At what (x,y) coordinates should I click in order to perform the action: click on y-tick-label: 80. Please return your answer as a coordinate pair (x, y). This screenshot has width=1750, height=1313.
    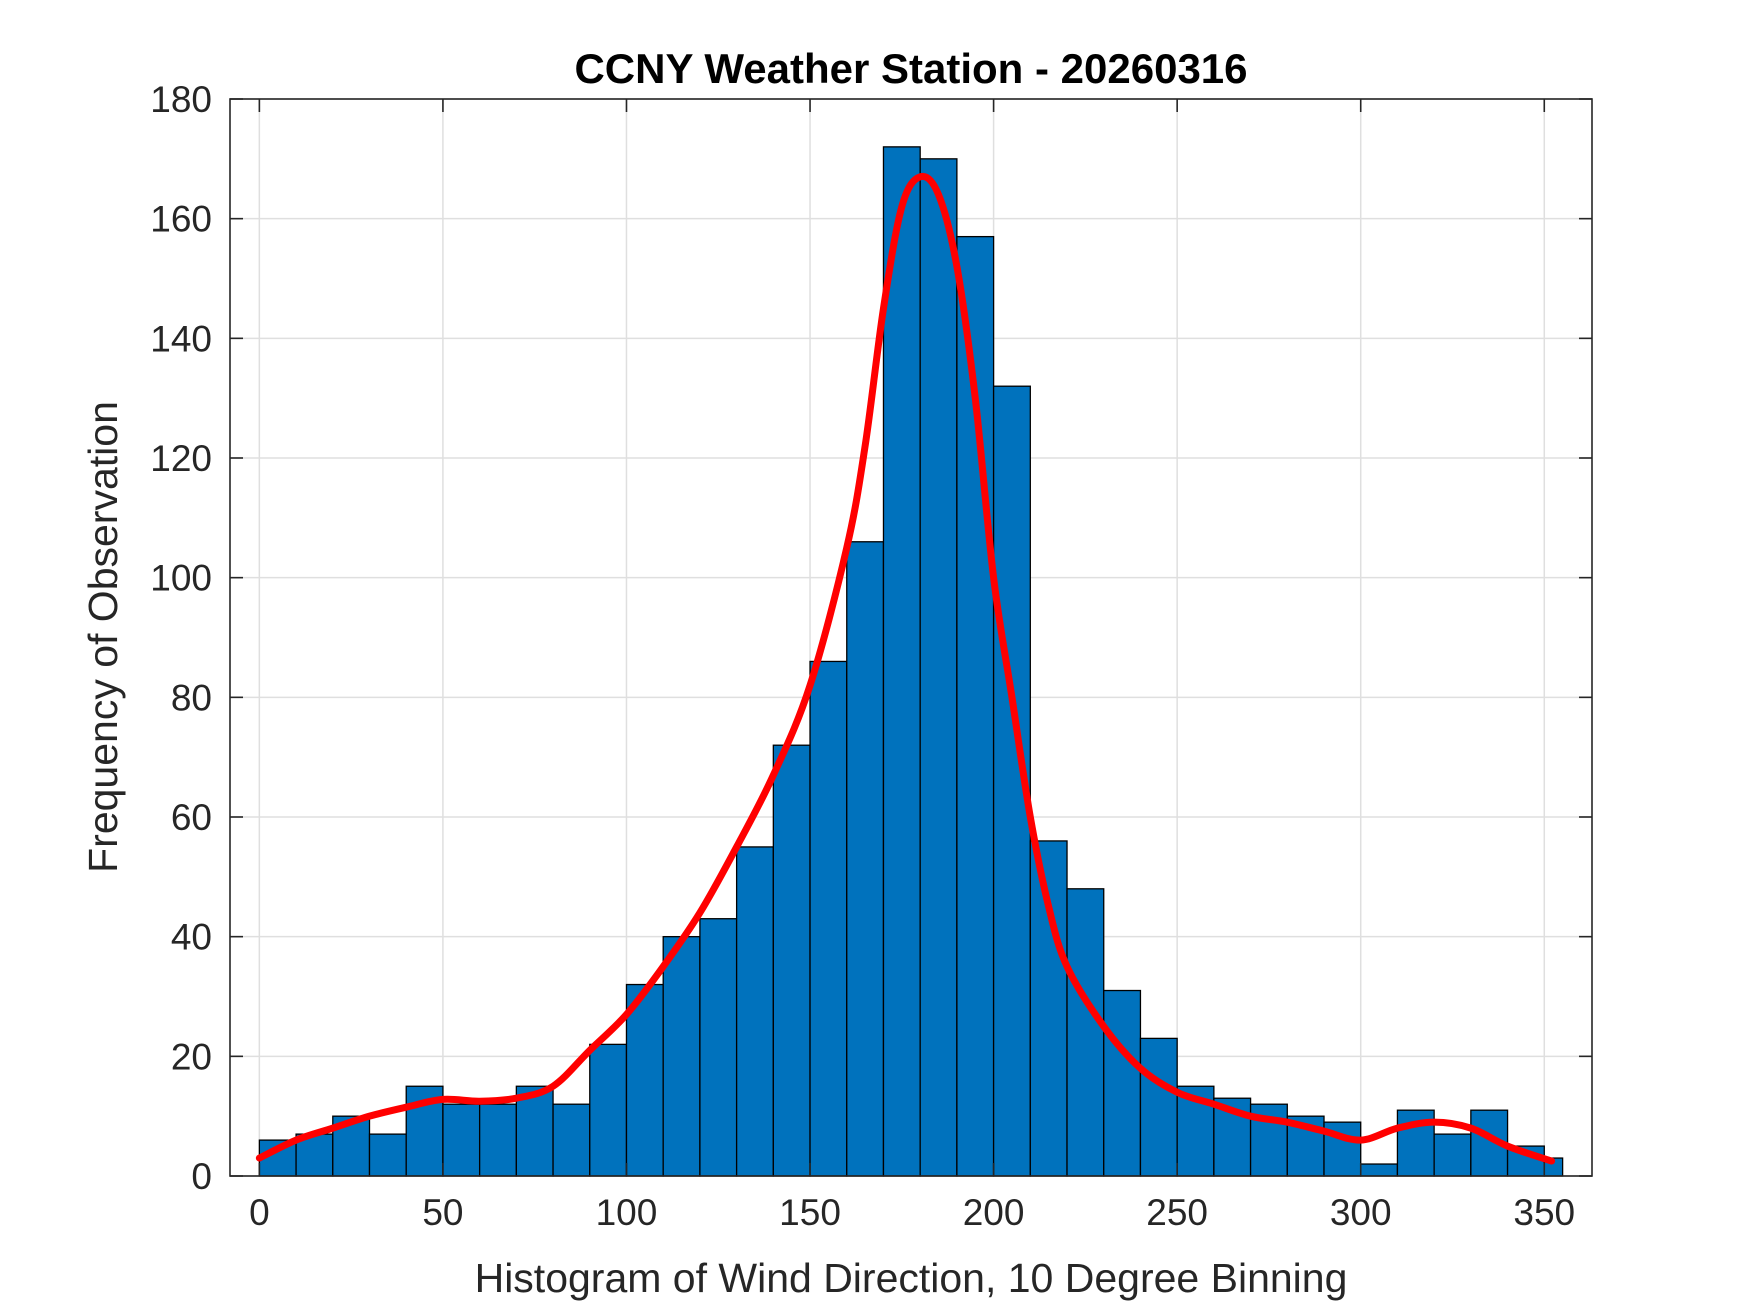
    Looking at the image, I should click on (191, 697).